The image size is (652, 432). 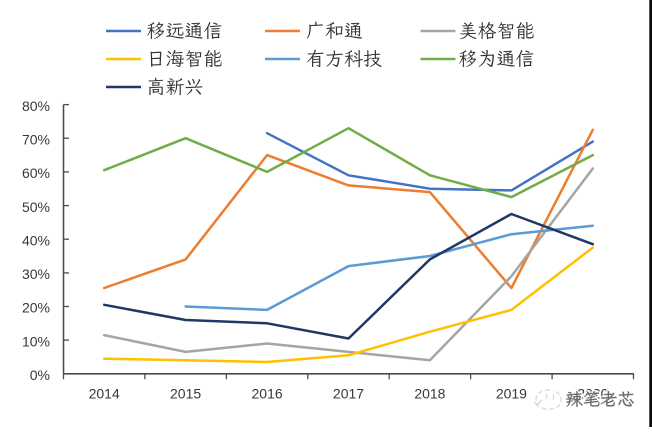 I want to click on svg-text: 2014, so click(x=104, y=393).